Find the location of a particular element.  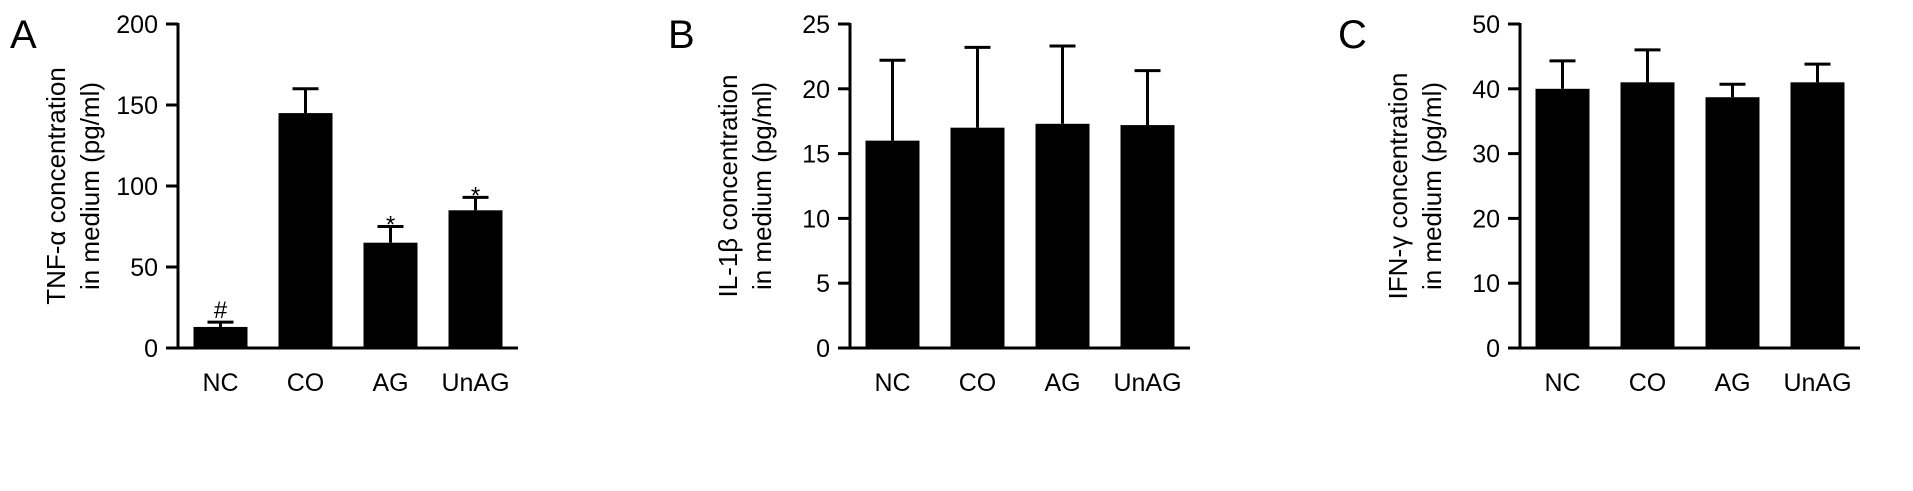

panel-c-bar-unag is located at coordinates (1817, 215).